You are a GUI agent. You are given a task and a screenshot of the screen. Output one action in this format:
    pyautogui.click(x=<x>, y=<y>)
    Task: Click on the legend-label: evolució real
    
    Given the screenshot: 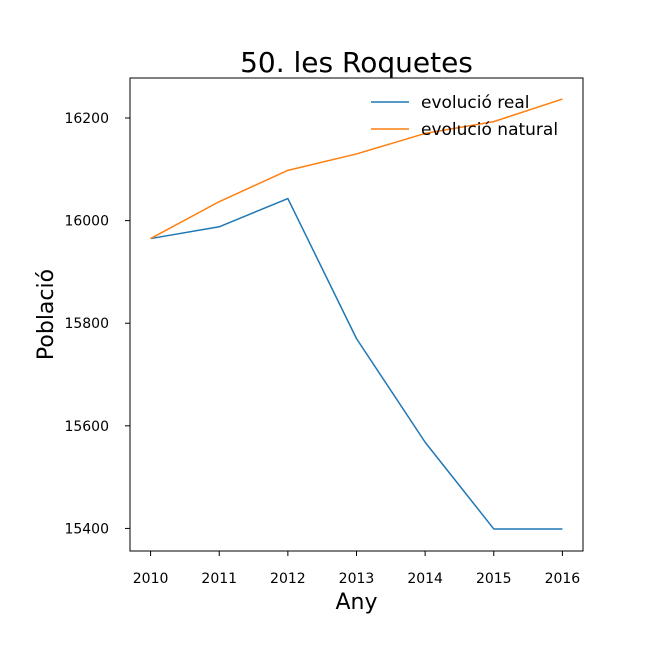 What is the action you would take?
    pyautogui.click(x=475, y=103)
    